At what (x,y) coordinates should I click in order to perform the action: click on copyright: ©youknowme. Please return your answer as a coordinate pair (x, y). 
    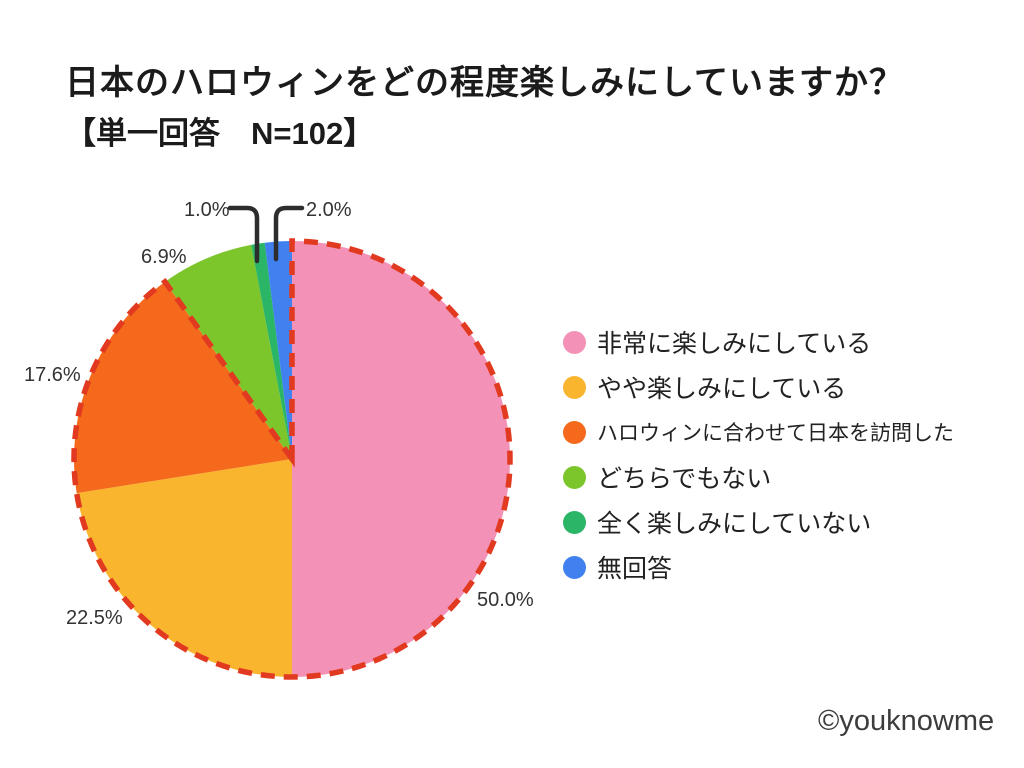
    Looking at the image, I should click on (906, 721).